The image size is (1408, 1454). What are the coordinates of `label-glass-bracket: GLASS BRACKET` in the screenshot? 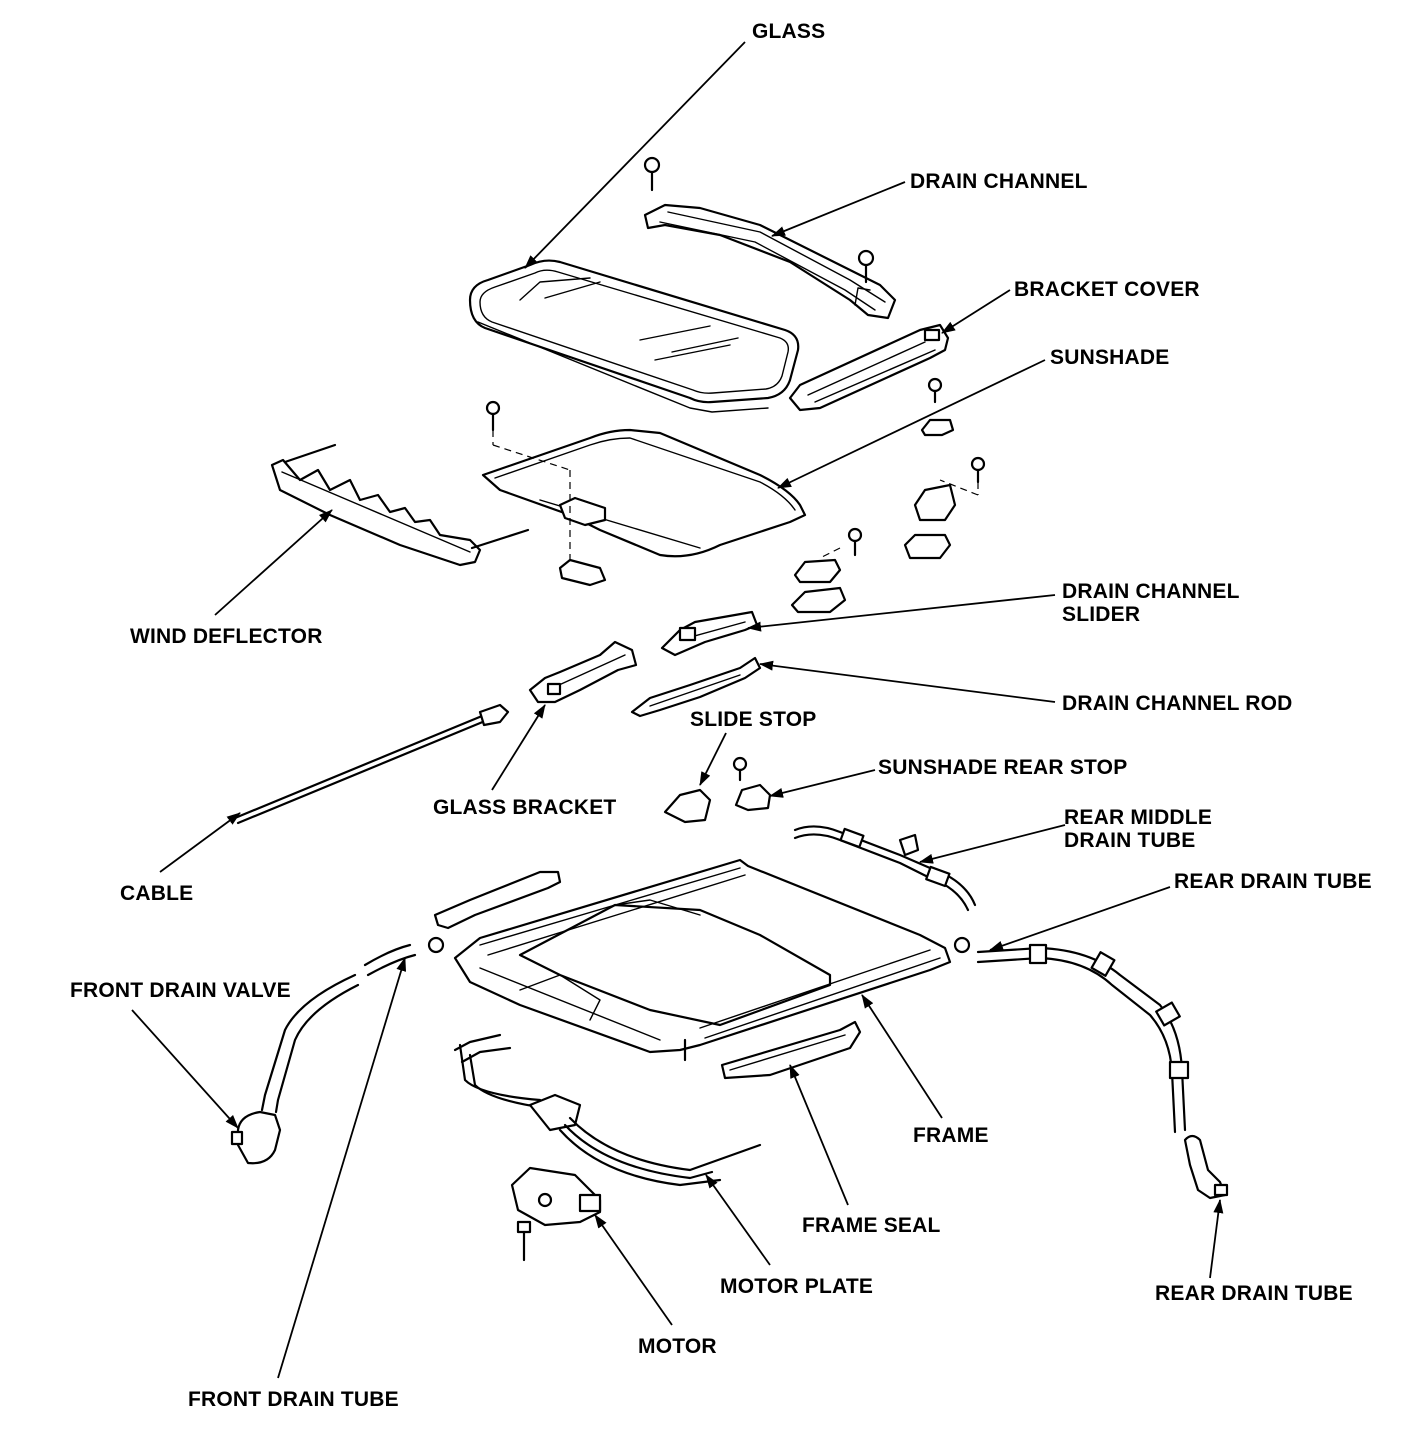 It's located at (525, 807).